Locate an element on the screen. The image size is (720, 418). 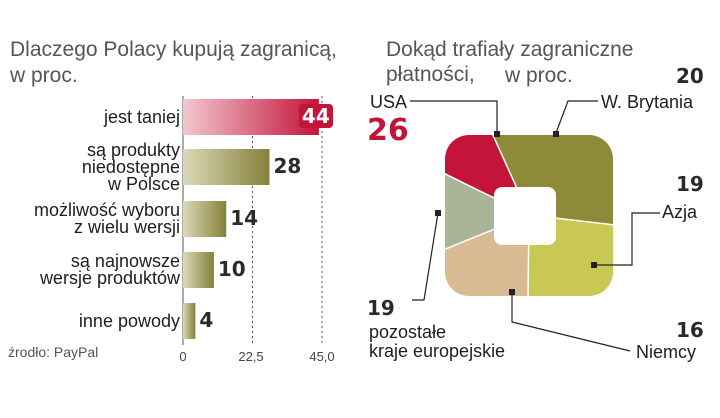
category-label: są produkty niedostępne w Polsce is located at coordinates (130, 166).